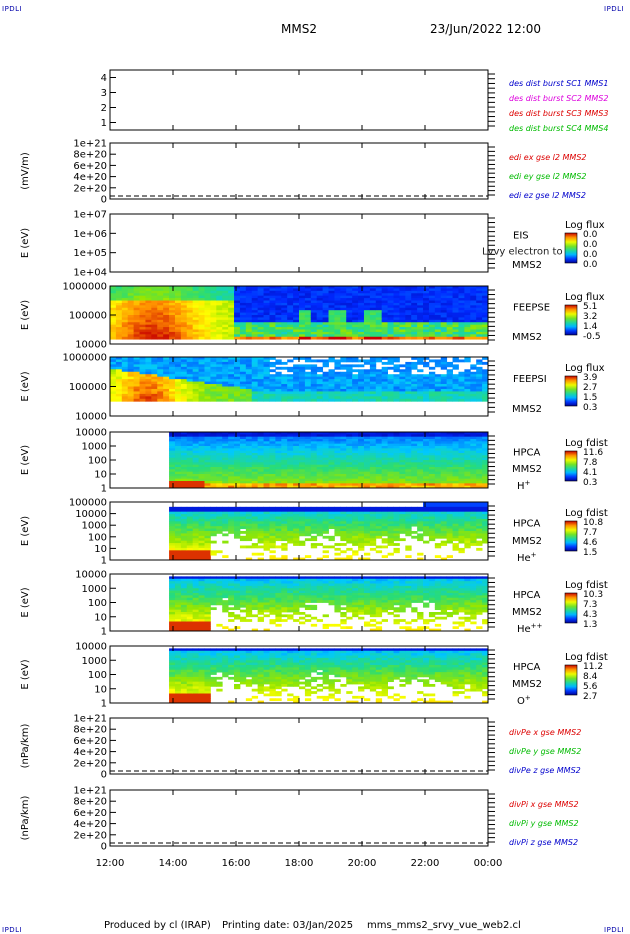 The image size is (630, 934). I want to click on y-tick-label: 10, so click(100, 475).